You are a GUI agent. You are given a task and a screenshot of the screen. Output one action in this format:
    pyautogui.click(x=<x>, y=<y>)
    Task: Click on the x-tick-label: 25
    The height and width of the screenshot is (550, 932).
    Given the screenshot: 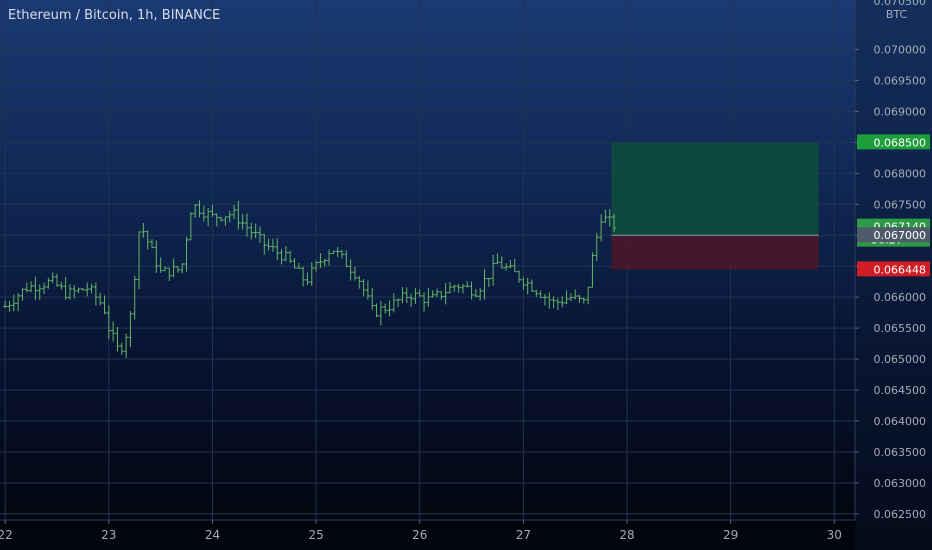 What is the action you would take?
    pyautogui.click(x=315, y=535)
    